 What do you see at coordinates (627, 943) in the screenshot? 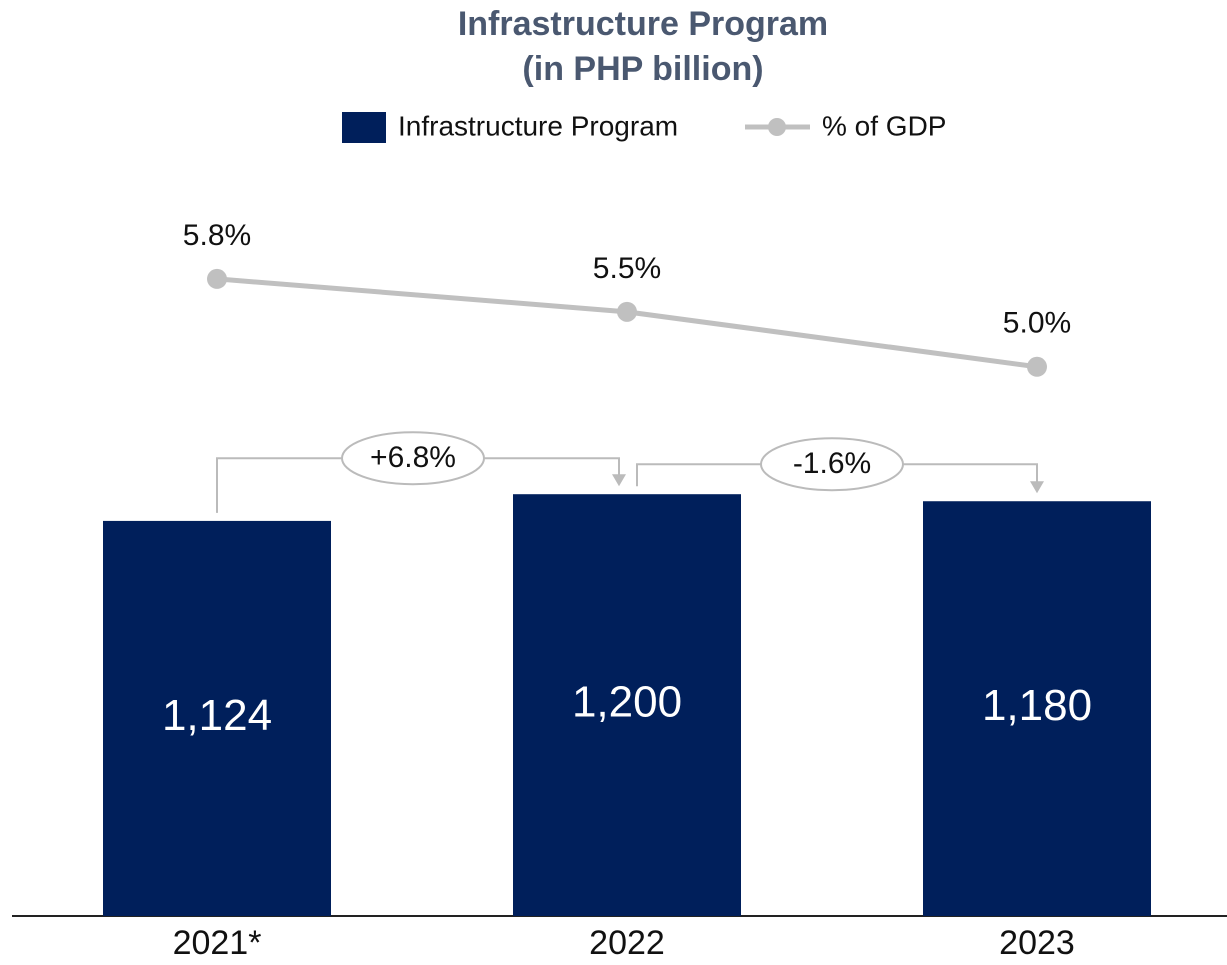
I see `x-tick-label: 2022` at bounding box center [627, 943].